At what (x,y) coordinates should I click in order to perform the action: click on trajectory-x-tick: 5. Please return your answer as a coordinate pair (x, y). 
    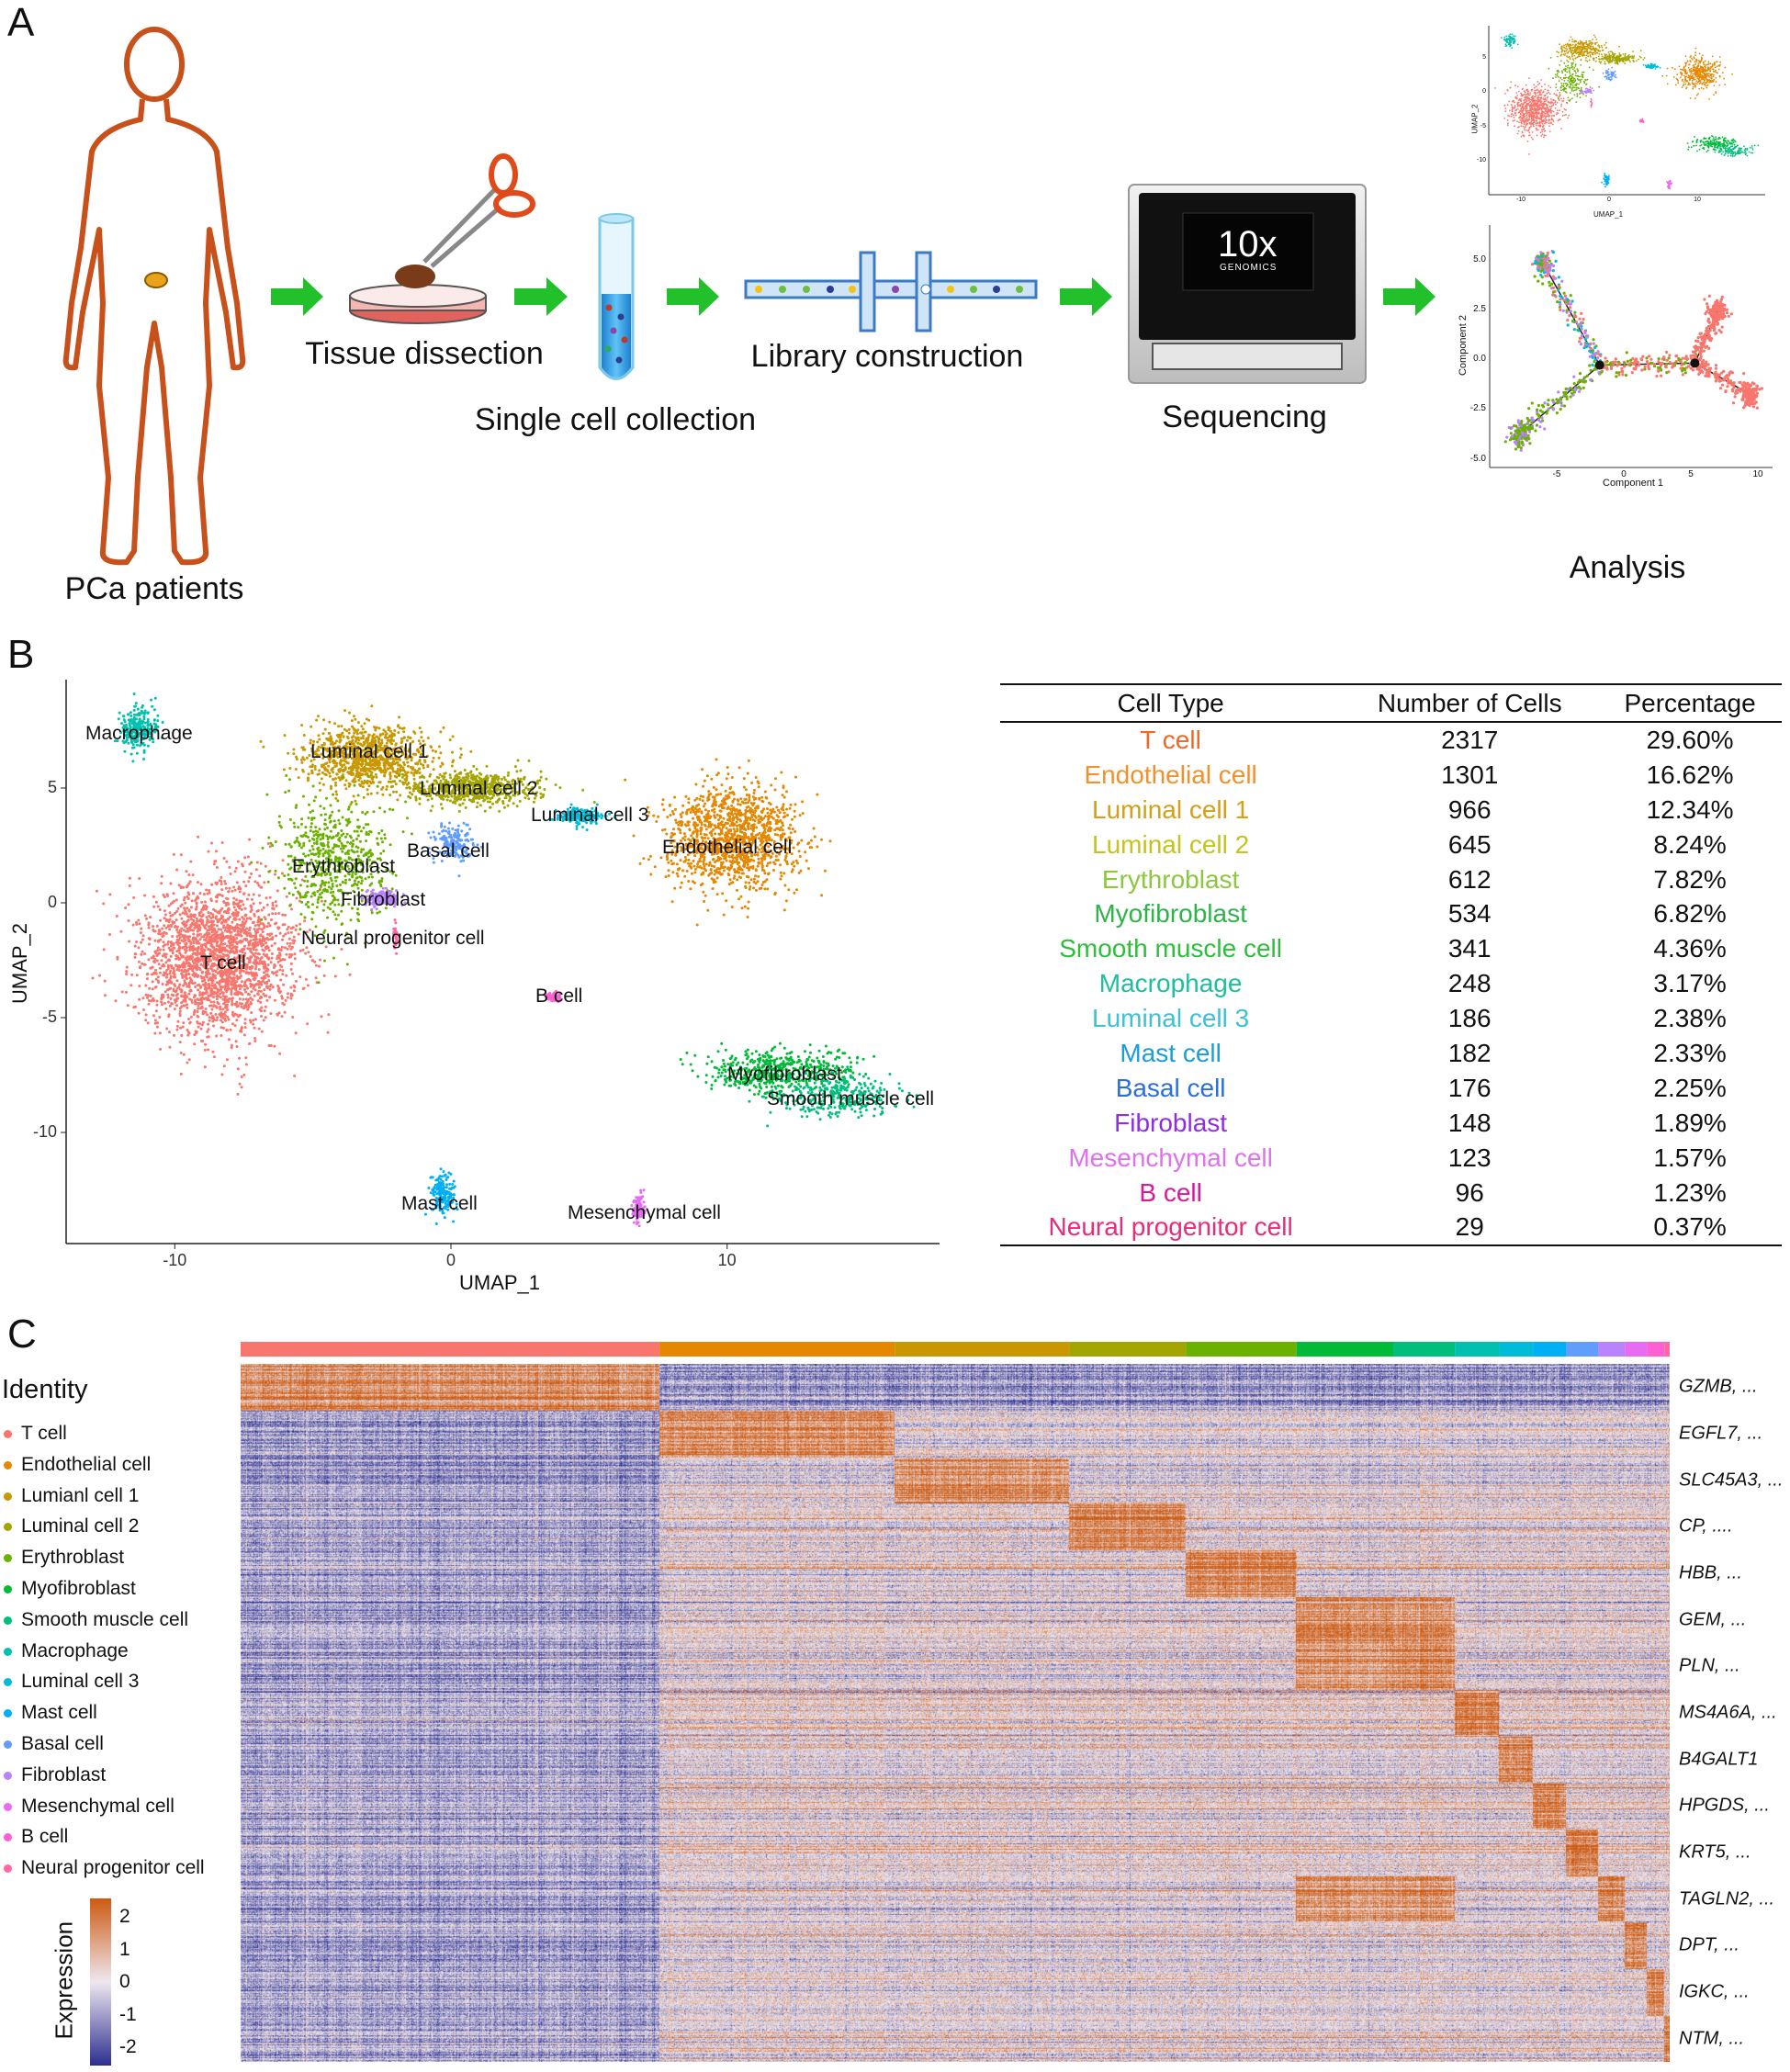
    Looking at the image, I should click on (1691, 474).